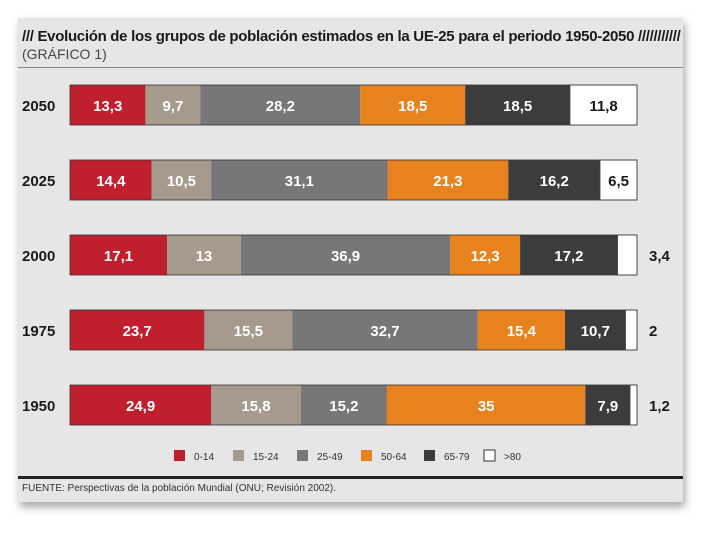 The height and width of the screenshot is (540, 720). What do you see at coordinates (653, 331) in the screenshot?
I see `data-label-1975->80: 2` at bounding box center [653, 331].